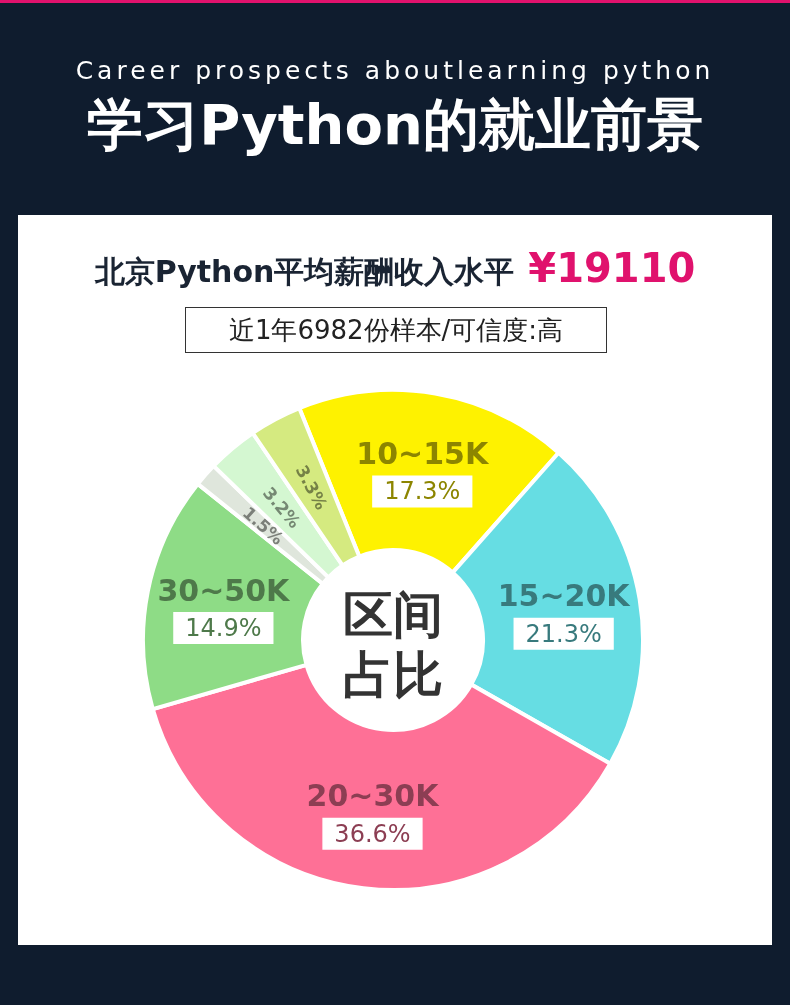 The height and width of the screenshot is (1005, 790). What do you see at coordinates (611, 268) in the screenshot?
I see `text: ¥19110` at bounding box center [611, 268].